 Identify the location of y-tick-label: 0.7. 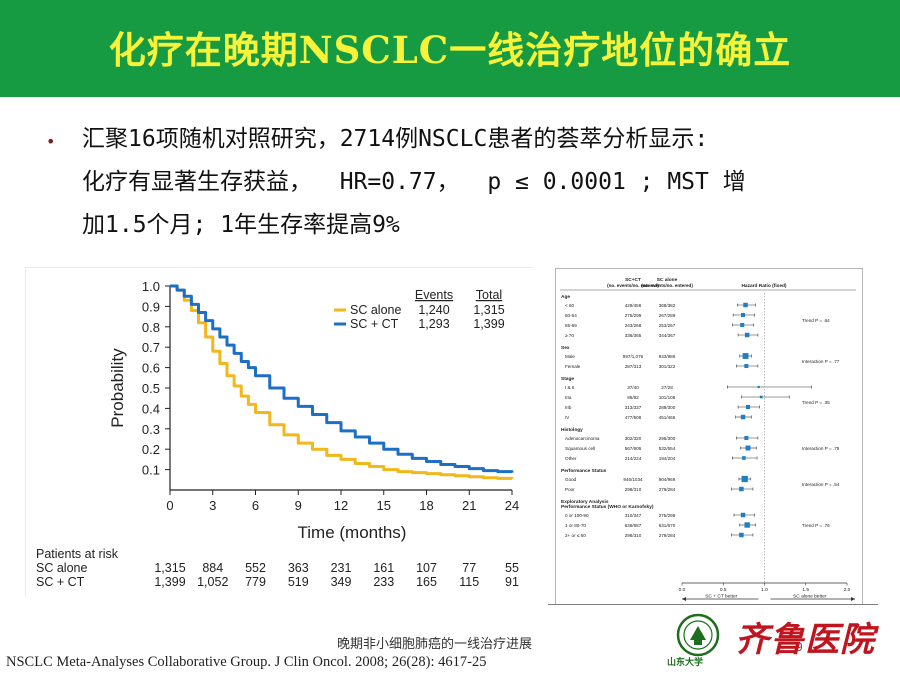
(151, 347).